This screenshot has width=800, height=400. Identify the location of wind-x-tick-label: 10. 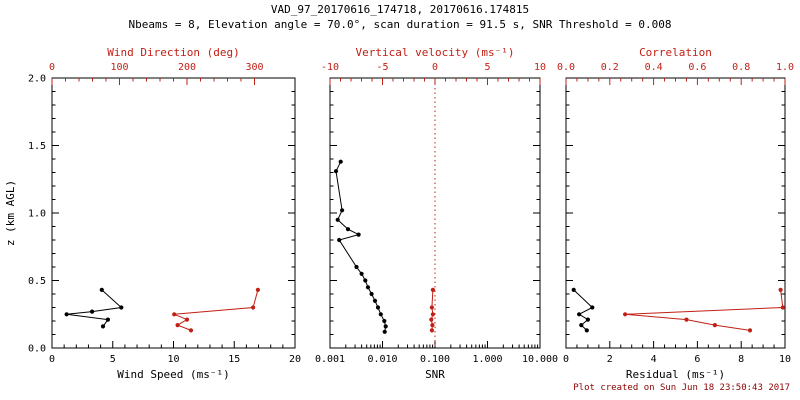
(173, 359).